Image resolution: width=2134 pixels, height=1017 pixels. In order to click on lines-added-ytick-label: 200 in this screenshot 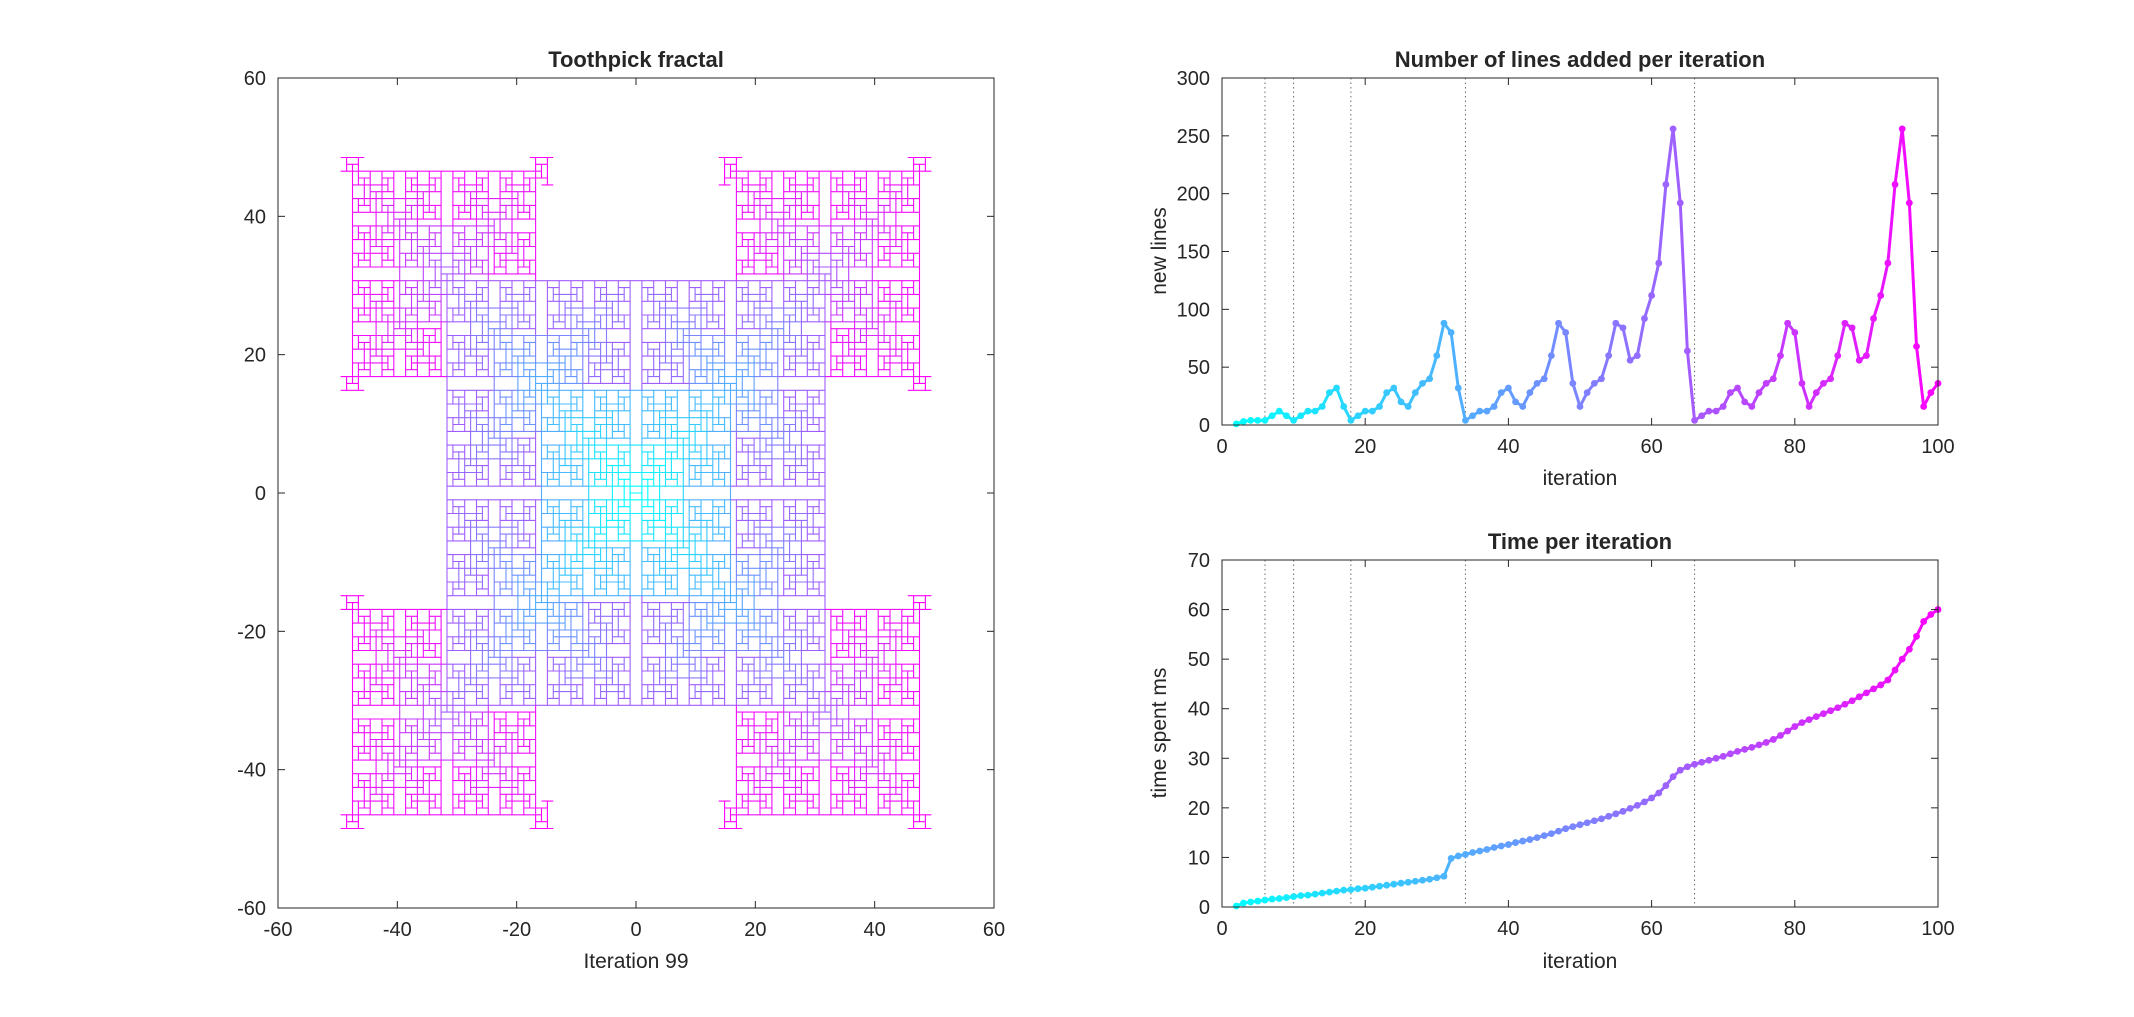, I will do `click(1193, 195)`.